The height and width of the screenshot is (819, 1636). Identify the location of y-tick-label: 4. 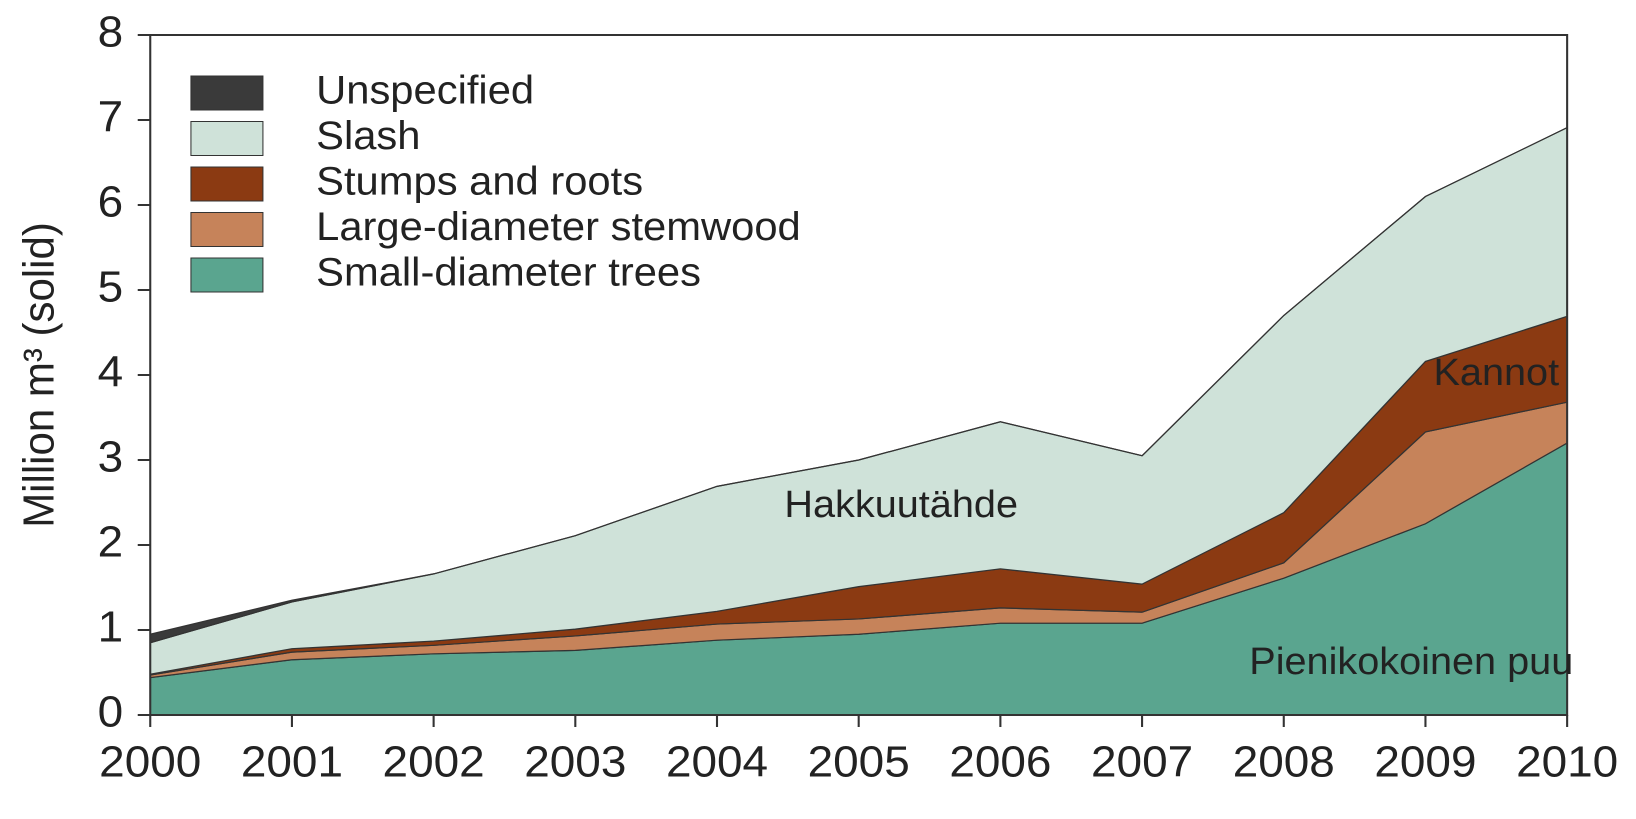
(111, 371).